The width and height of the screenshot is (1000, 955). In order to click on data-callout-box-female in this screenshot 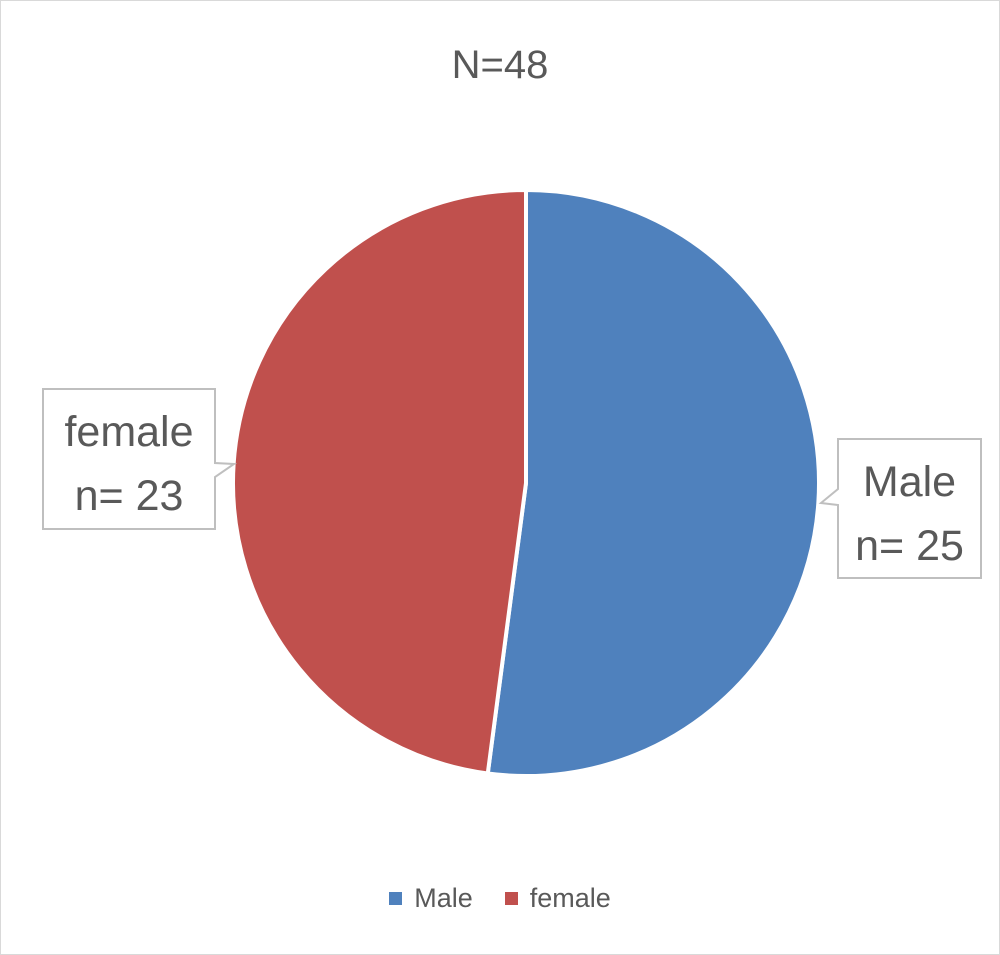, I will do `click(140, 459)`.